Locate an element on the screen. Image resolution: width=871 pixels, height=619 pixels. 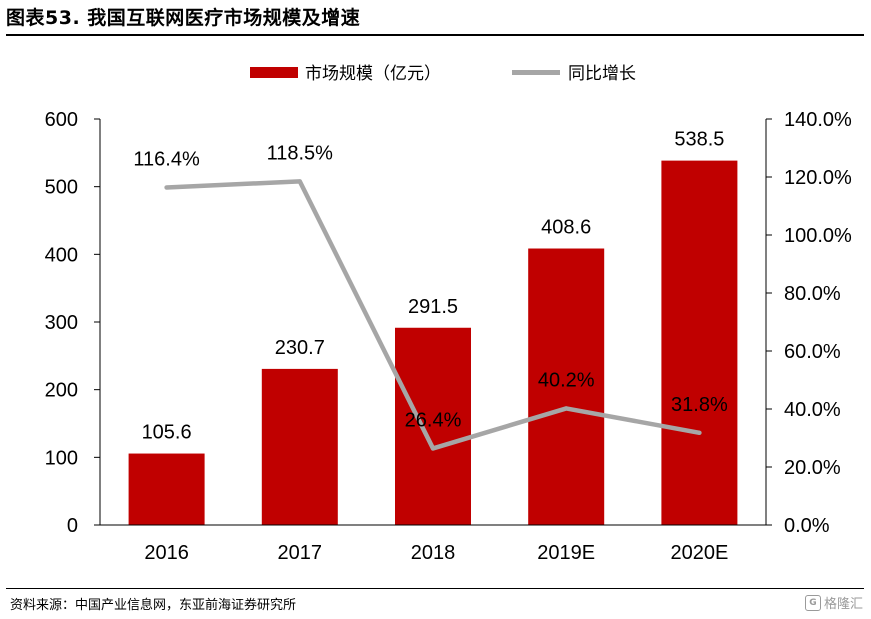
y-right-tick-label: 140.0% is located at coordinates (818, 120).